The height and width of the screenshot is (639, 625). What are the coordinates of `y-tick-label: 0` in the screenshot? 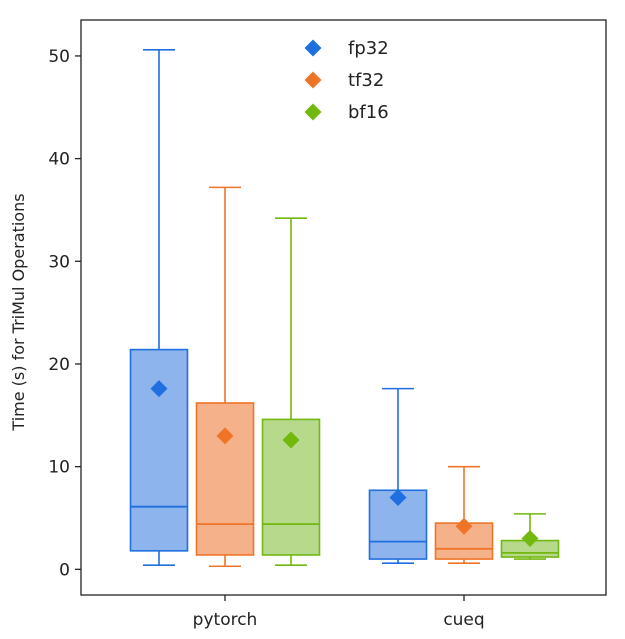 It's located at (64, 570).